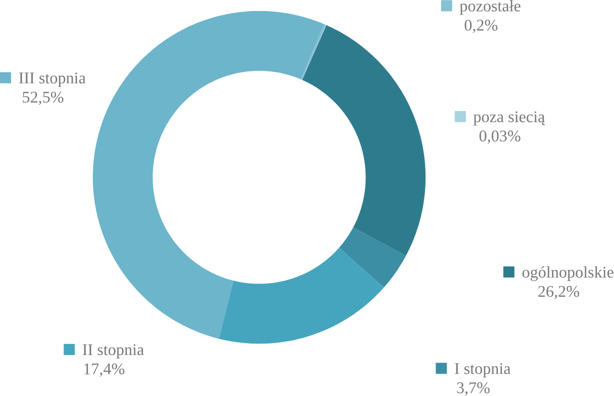 This screenshot has height=396, width=614. Describe the element at coordinates (568, 274) in the screenshot. I see `legend-label: ogólnopolskie` at that location.